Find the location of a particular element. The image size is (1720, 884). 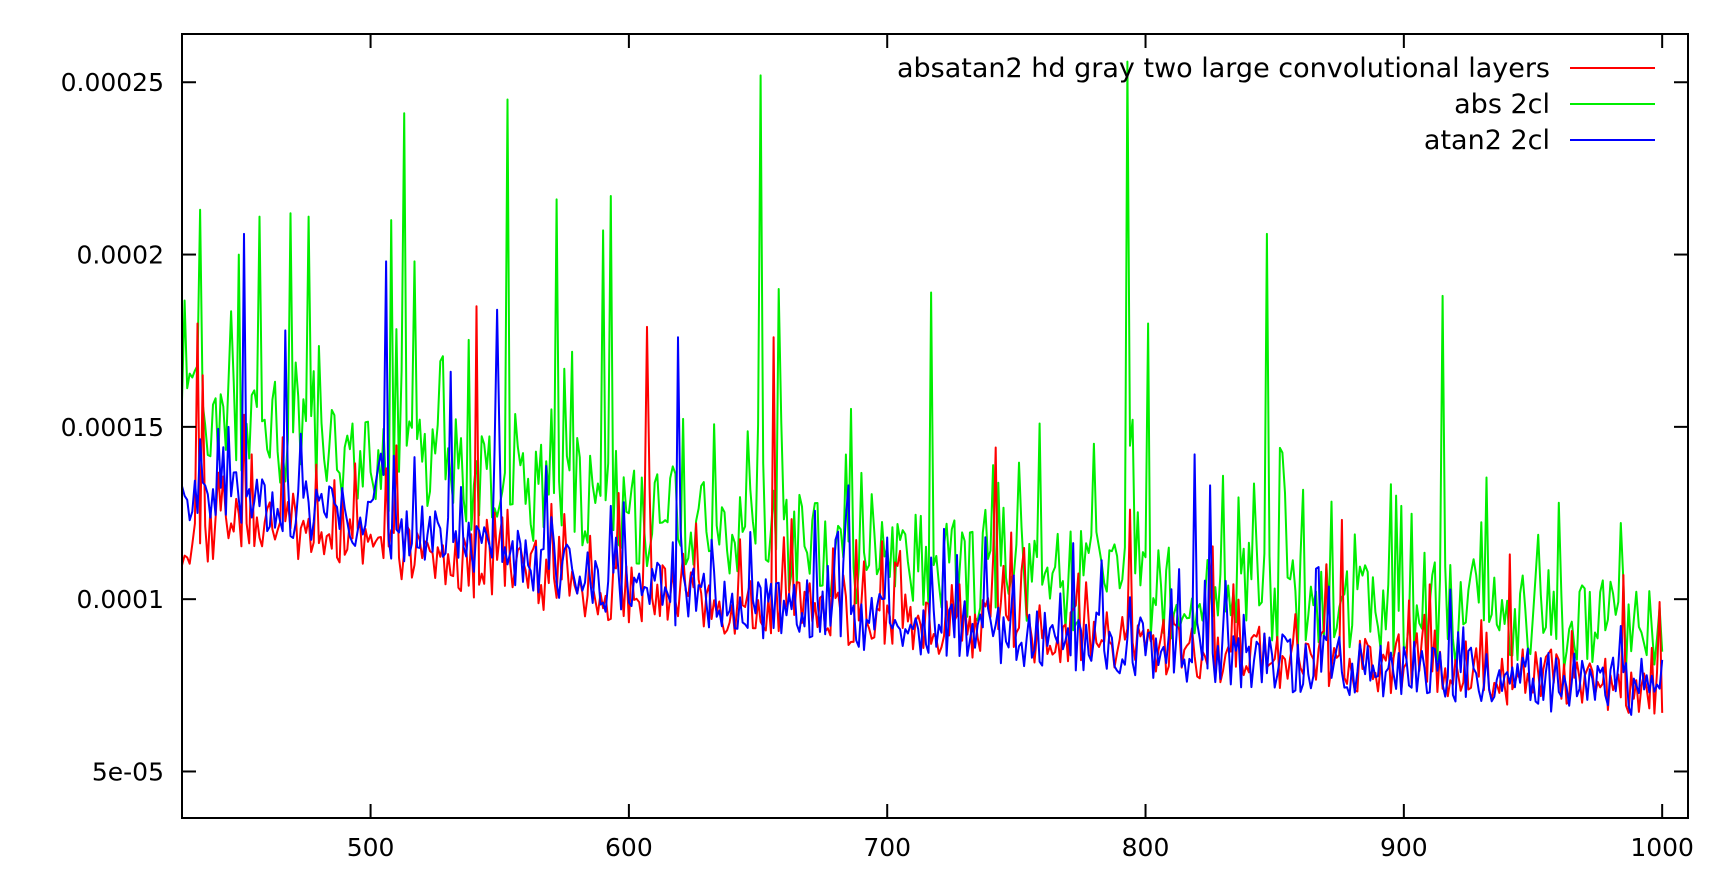

x-tick-label: 900 is located at coordinates (1404, 847).